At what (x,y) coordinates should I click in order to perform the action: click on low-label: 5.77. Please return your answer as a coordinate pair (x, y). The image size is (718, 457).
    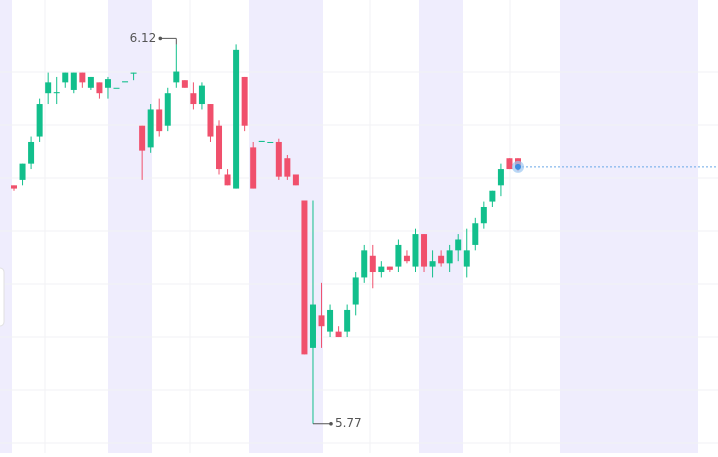
    Looking at the image, I should click on (348, 423).